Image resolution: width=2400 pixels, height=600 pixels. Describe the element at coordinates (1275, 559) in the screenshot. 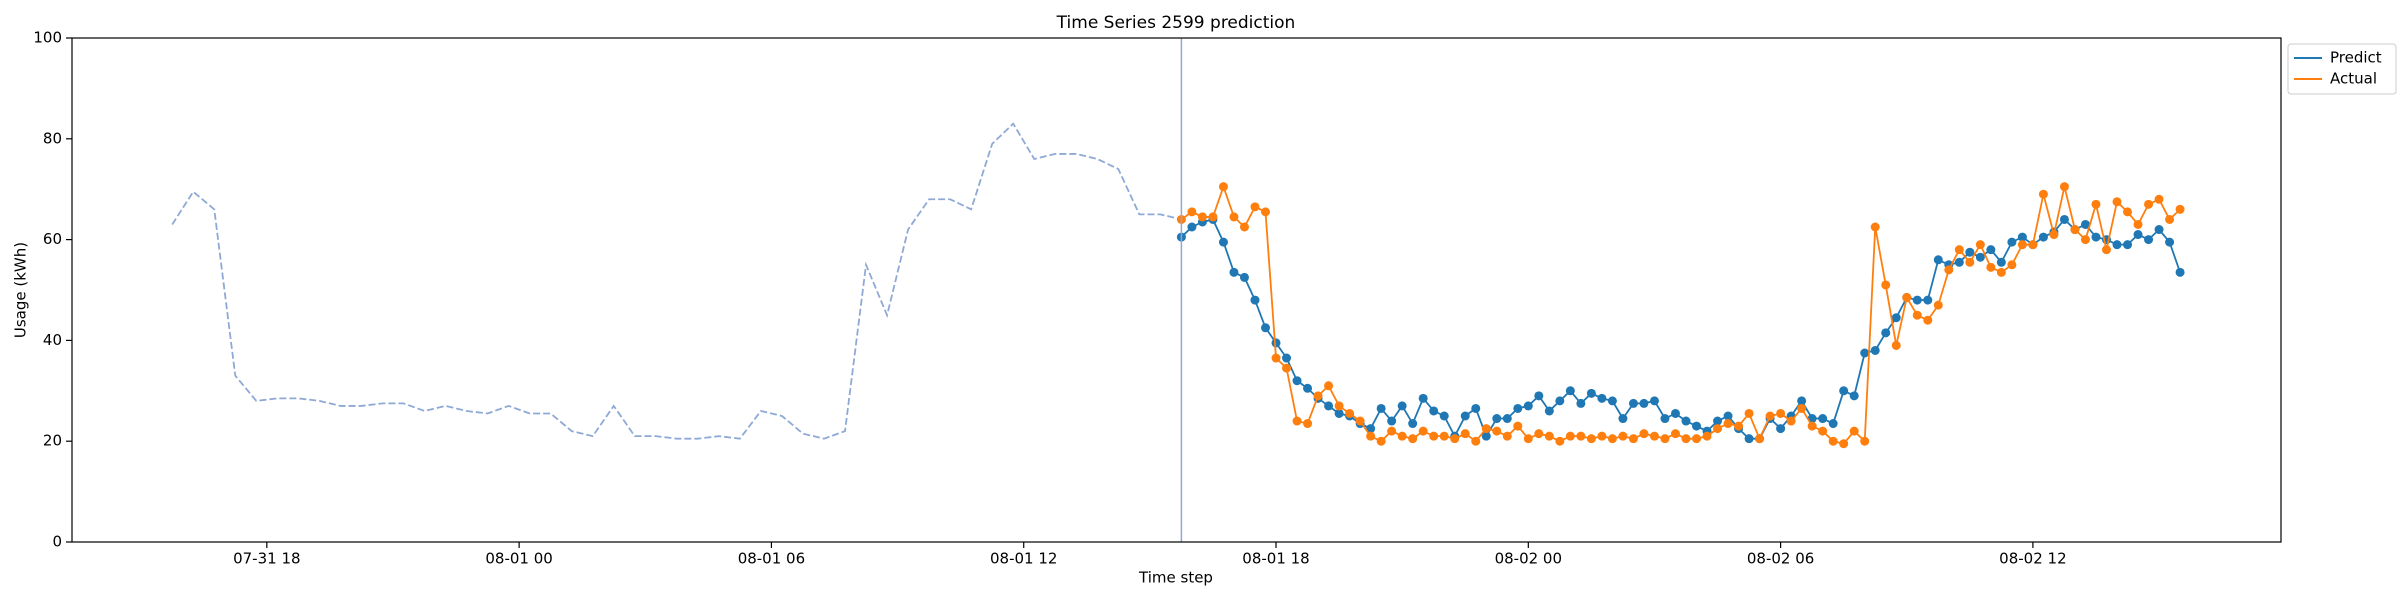

I see `x-tick-label: 08-01 18` at that location.